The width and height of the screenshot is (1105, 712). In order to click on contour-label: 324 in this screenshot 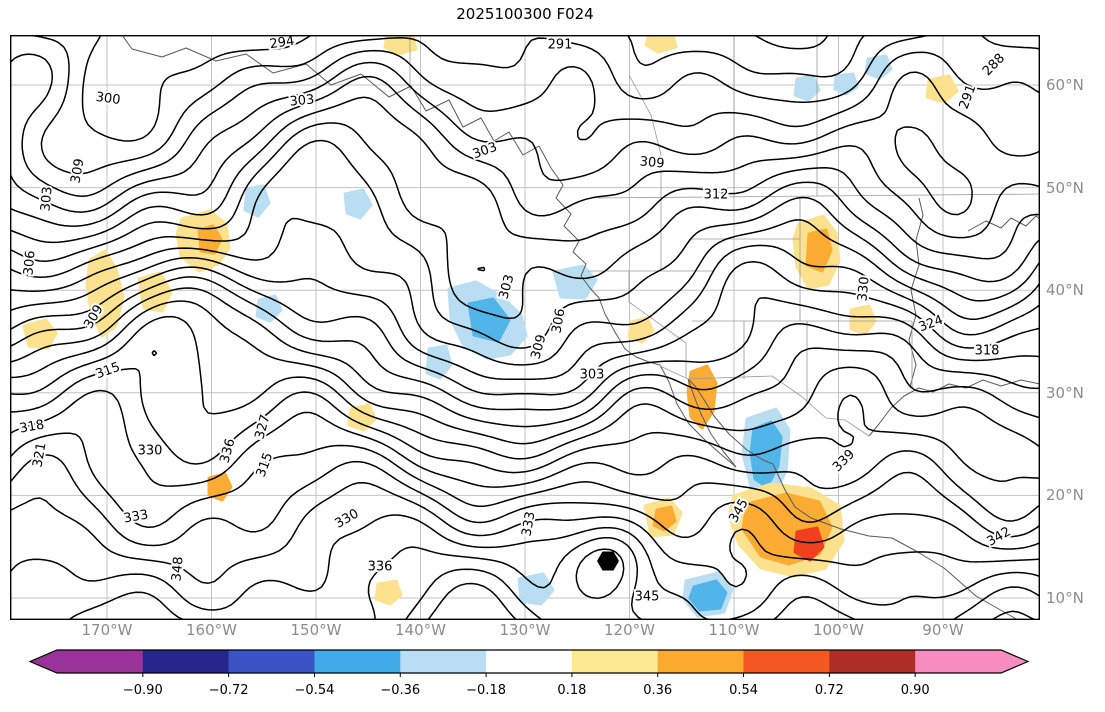, I will do `click(931, 324)`.